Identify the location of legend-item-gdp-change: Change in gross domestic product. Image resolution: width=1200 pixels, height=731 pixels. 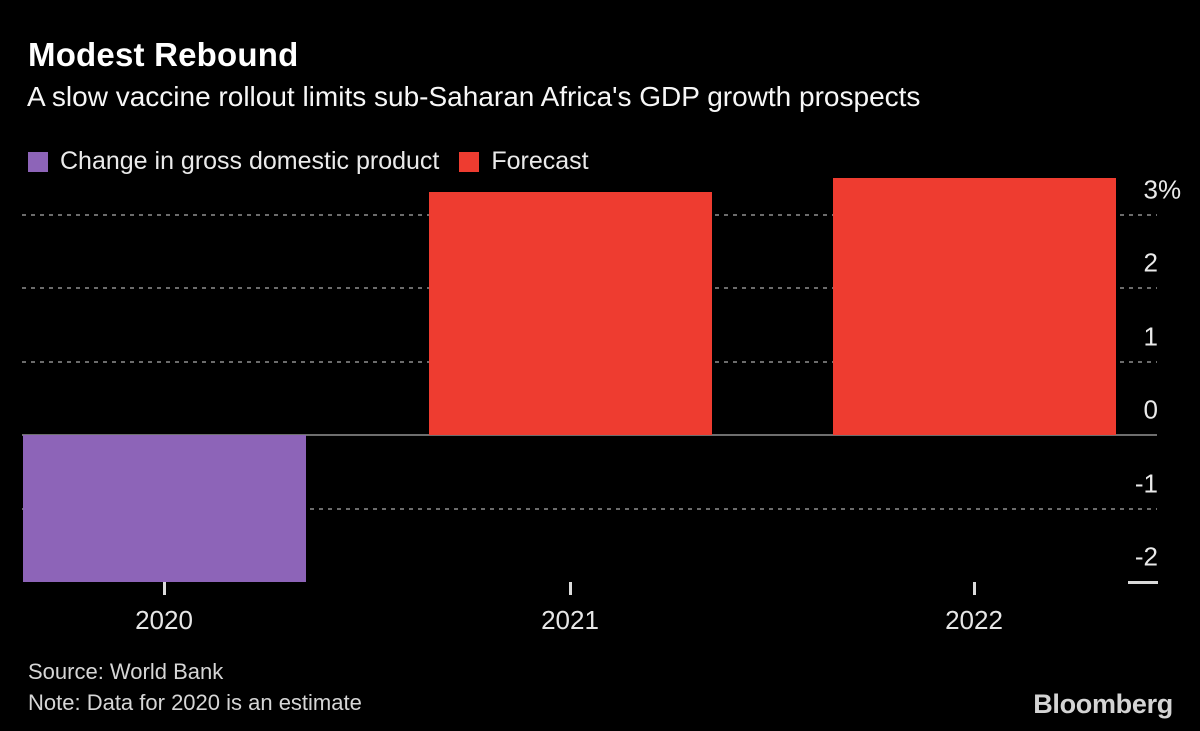
(233, 161).